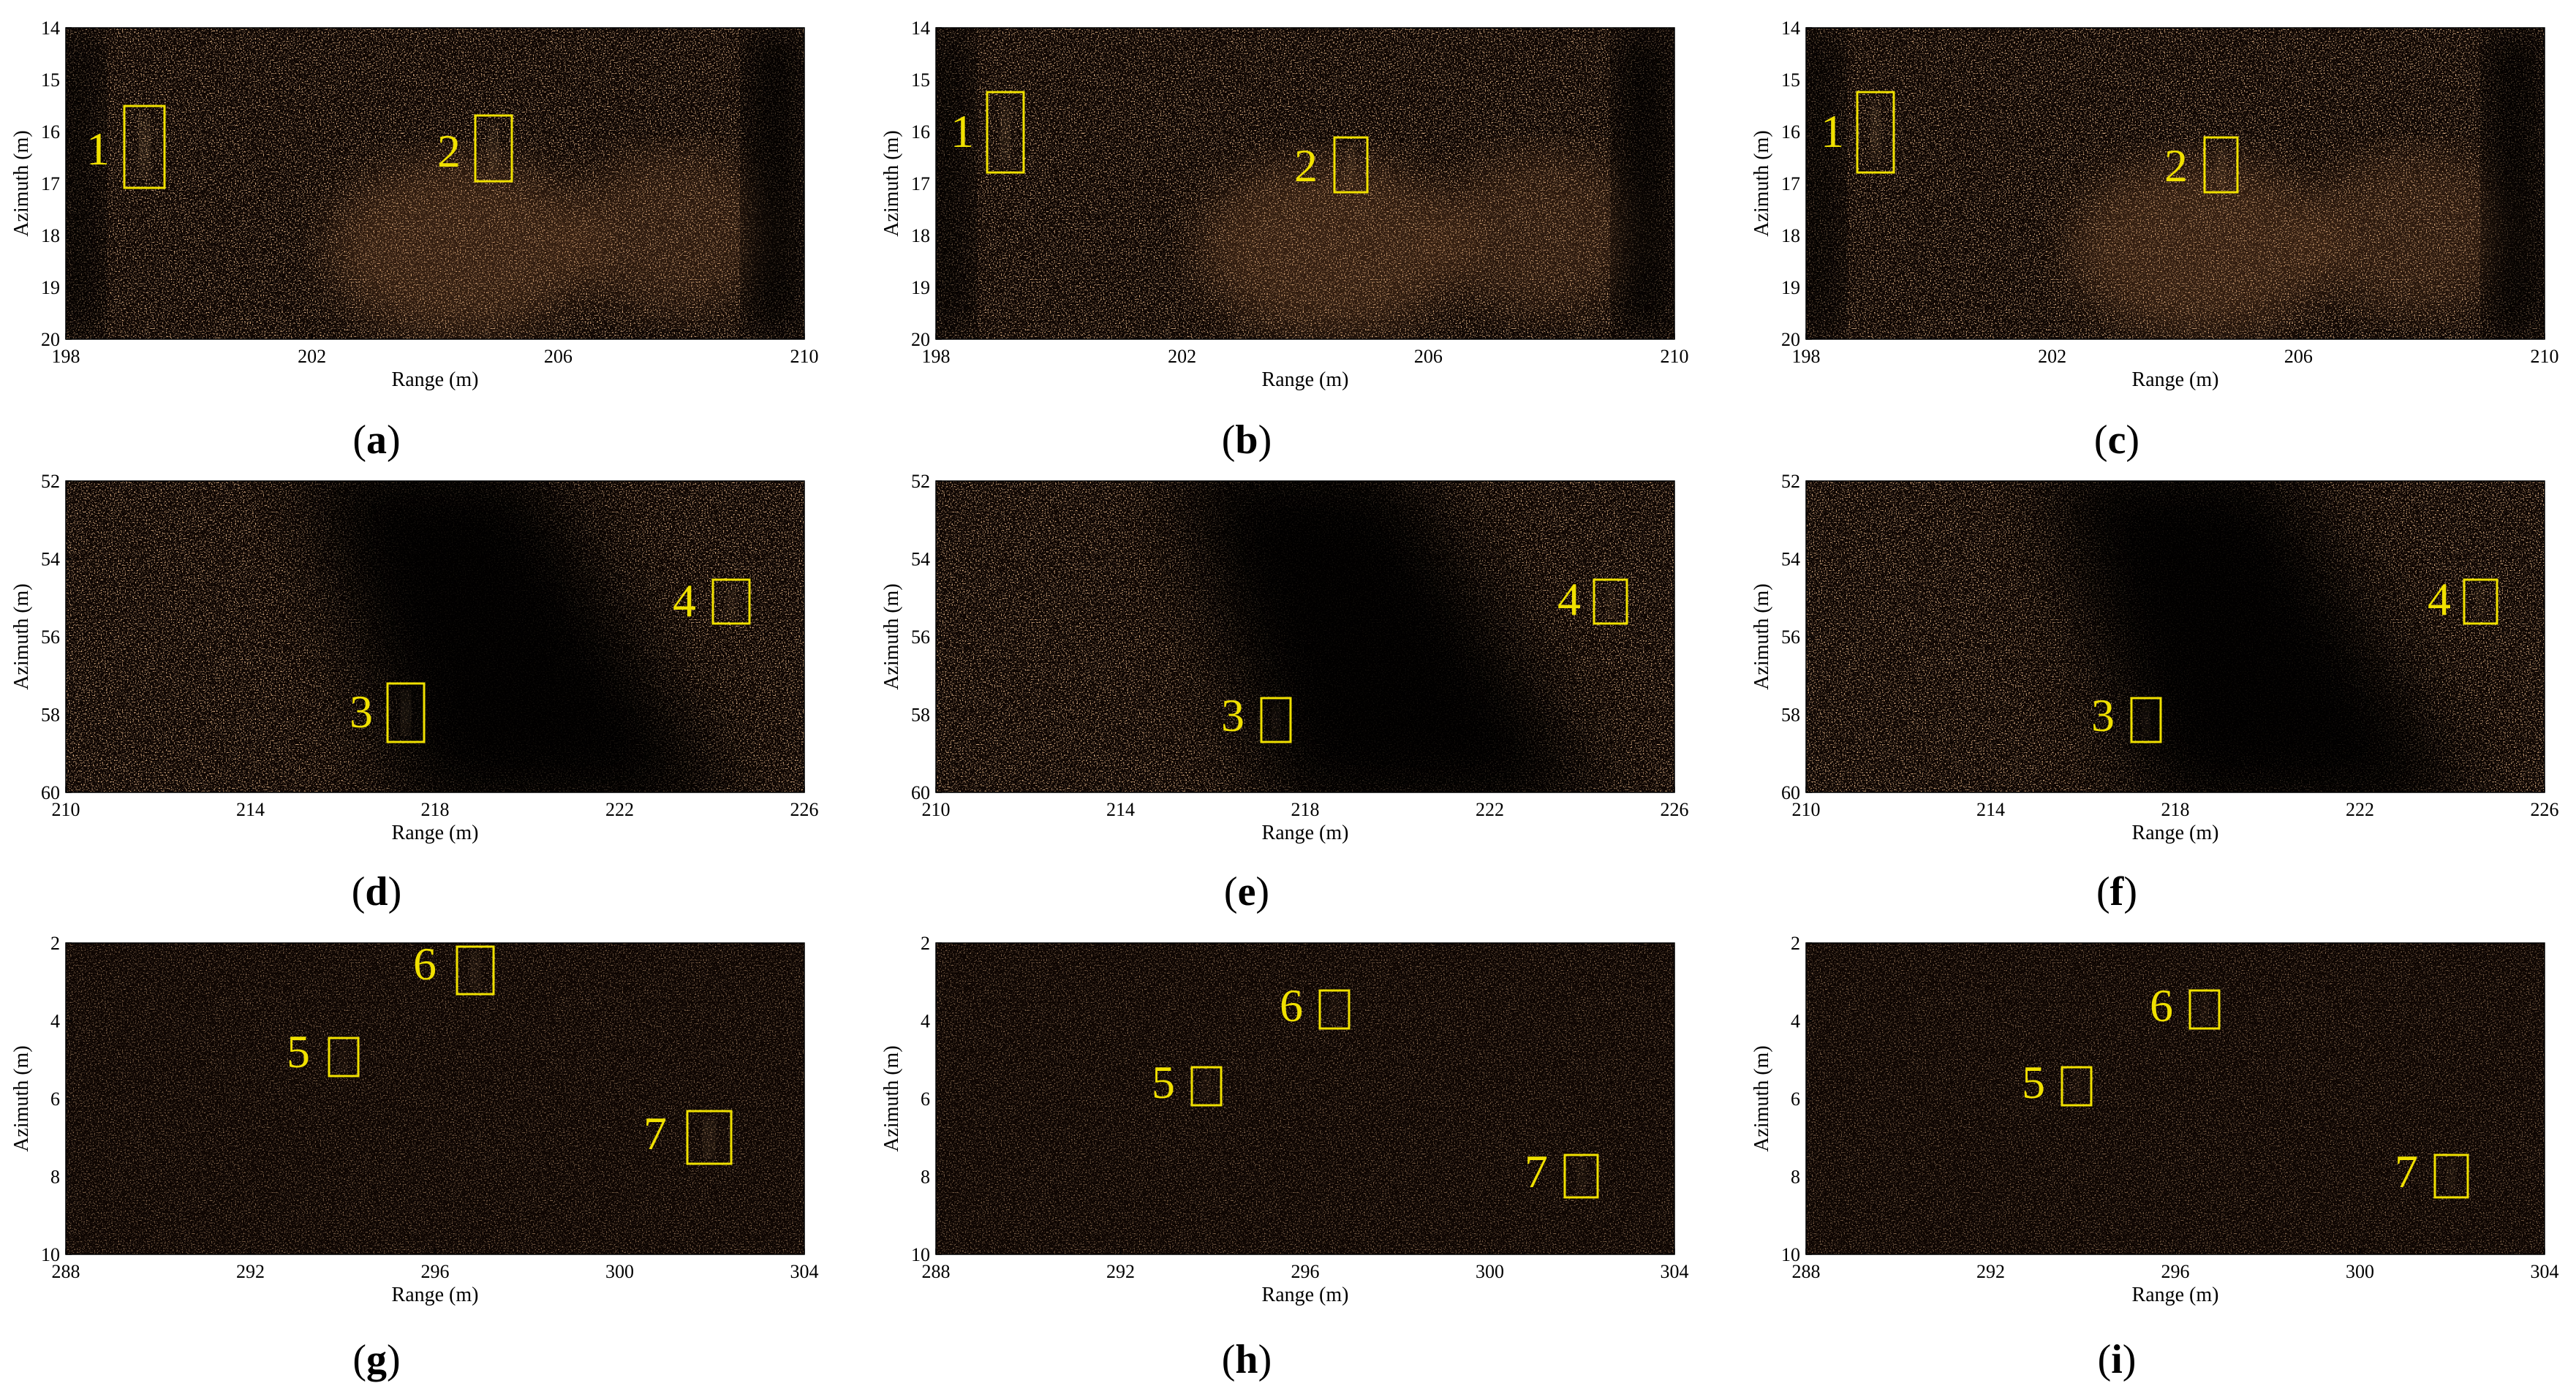  I want to click on y-tick-label: 2, so click(925, 943).